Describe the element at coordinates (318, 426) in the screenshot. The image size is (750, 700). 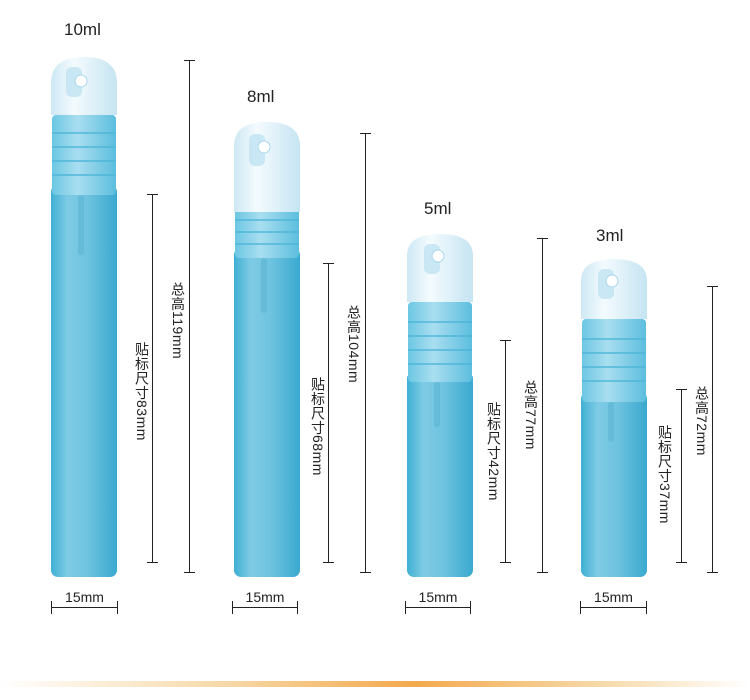
I see `label-size-label: 贴标尺寸68mm` at that location.